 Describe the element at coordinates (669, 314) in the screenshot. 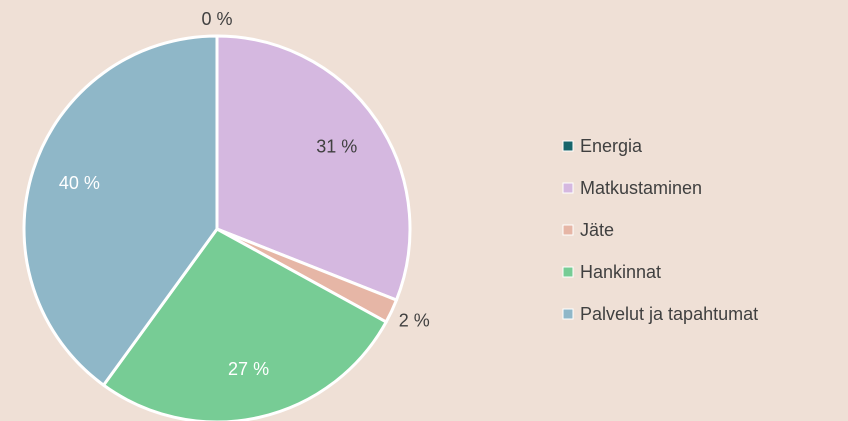

I see `legend-label: Palvelut ja tapahtumat` at that location.